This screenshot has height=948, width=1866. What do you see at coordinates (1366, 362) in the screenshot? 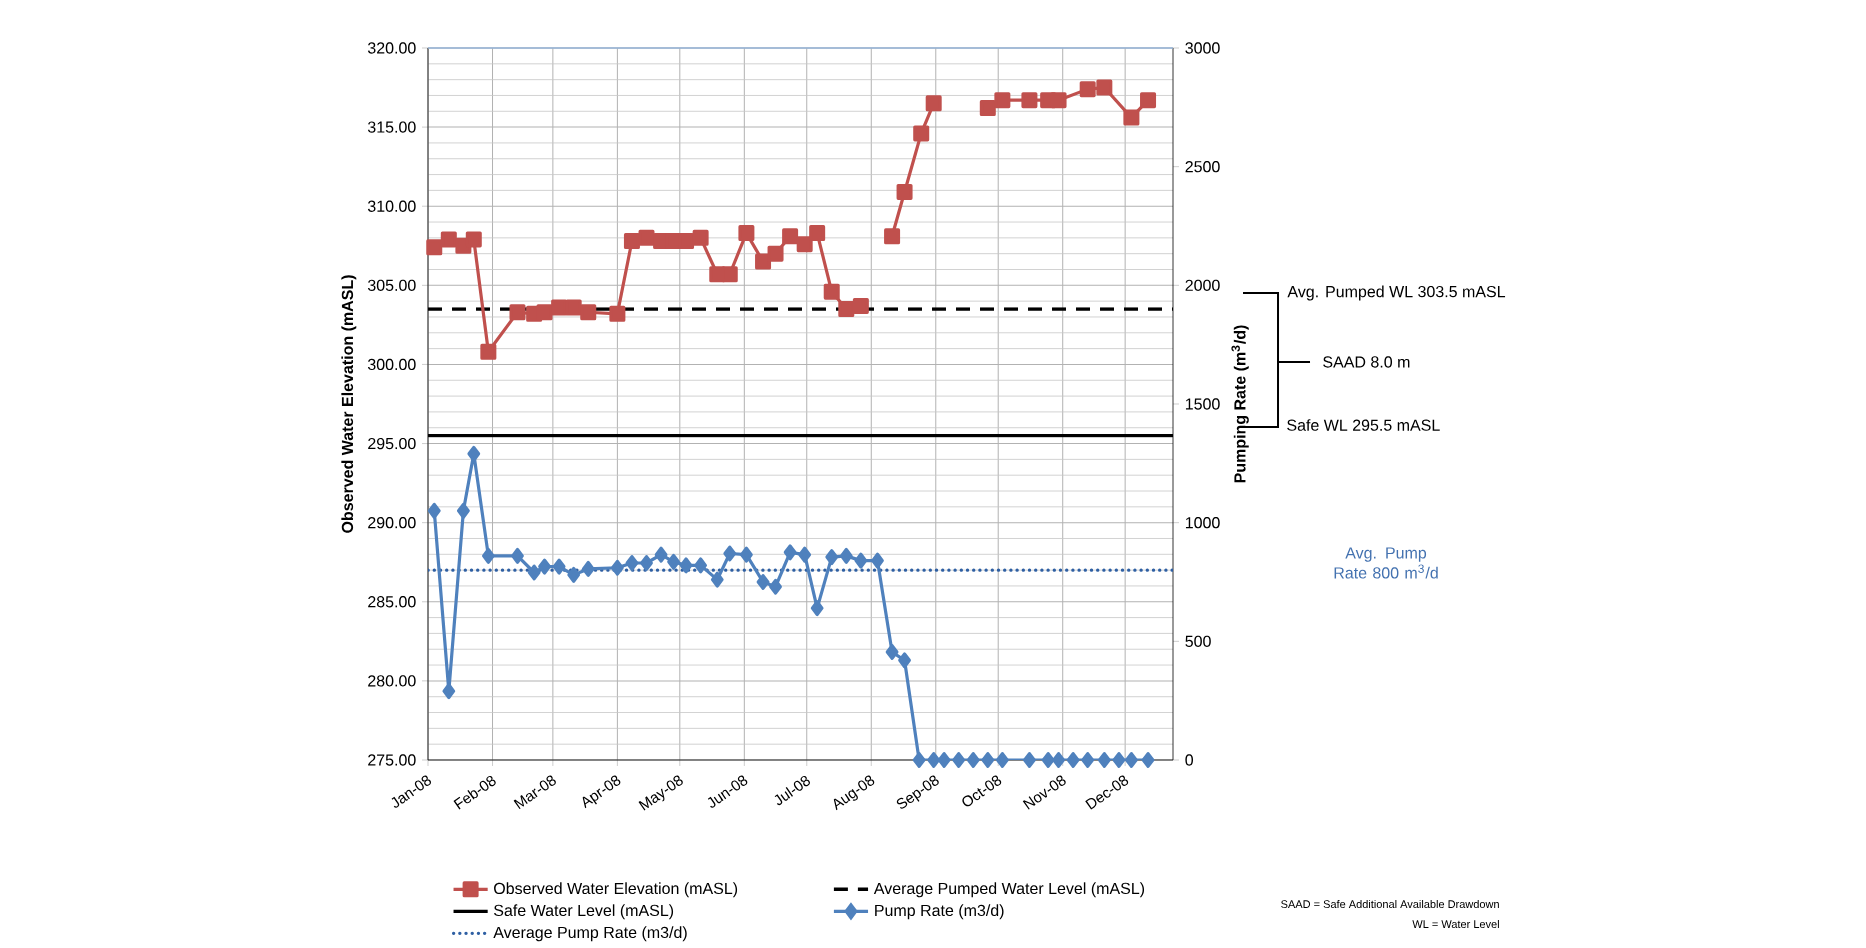
I see `text: SAAD 8.0 m` at bounding box center [1366, 362].